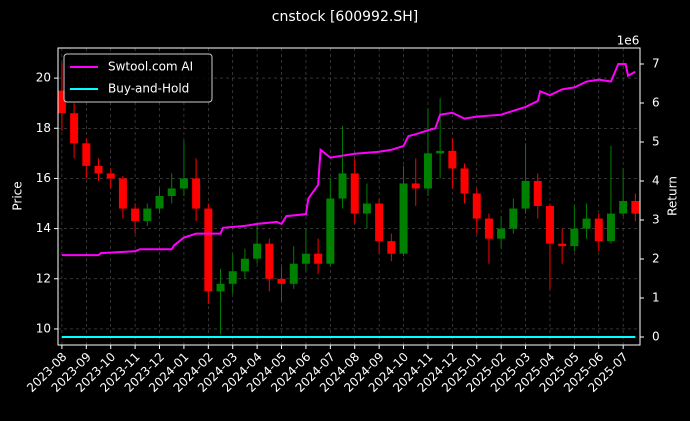  What do you see at coordinates (43, 178) in the screenshot?
I see `y-tick-label: 16` at bounding box center [43, 178].